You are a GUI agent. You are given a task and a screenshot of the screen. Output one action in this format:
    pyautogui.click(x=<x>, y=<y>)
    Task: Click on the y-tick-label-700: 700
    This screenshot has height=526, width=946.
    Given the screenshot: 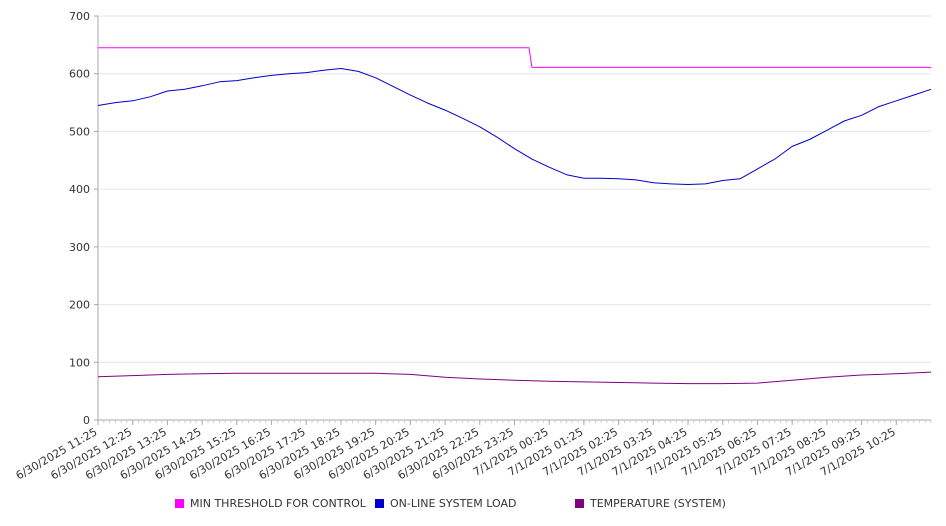 What is the action you would take?
    pyautogui.click(x=79, y=16)
    